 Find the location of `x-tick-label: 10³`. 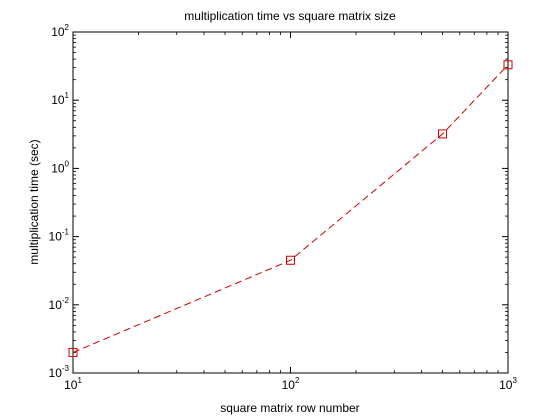

x-tick-label: 10³ is located at coordinates (508, 384).